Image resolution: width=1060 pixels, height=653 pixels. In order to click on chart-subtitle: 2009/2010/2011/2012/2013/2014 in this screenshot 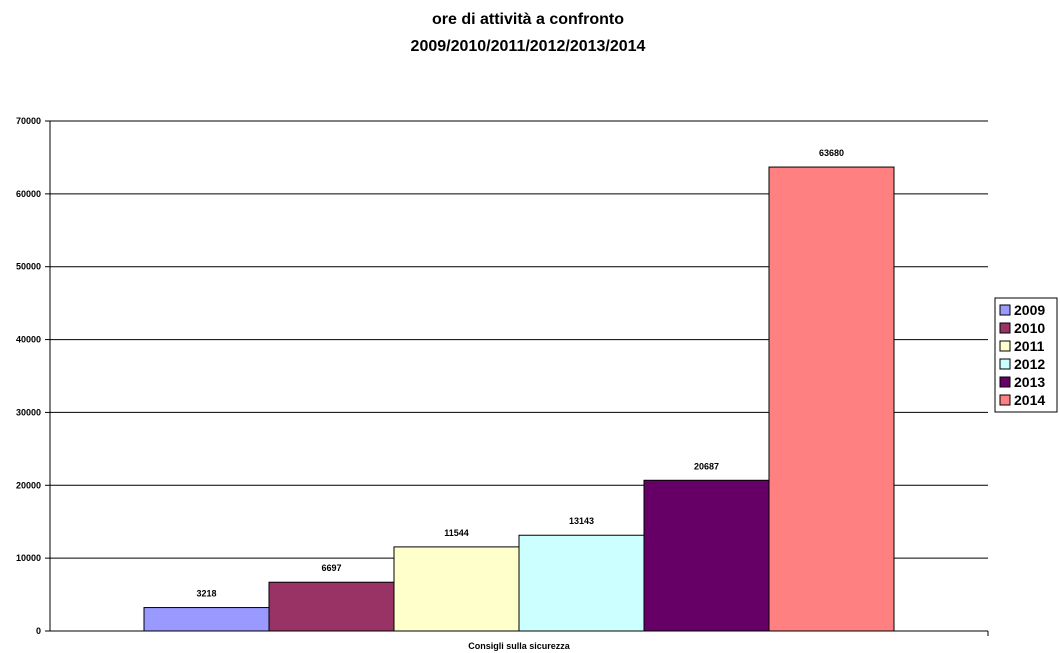, I will do `click(528, 46)`.